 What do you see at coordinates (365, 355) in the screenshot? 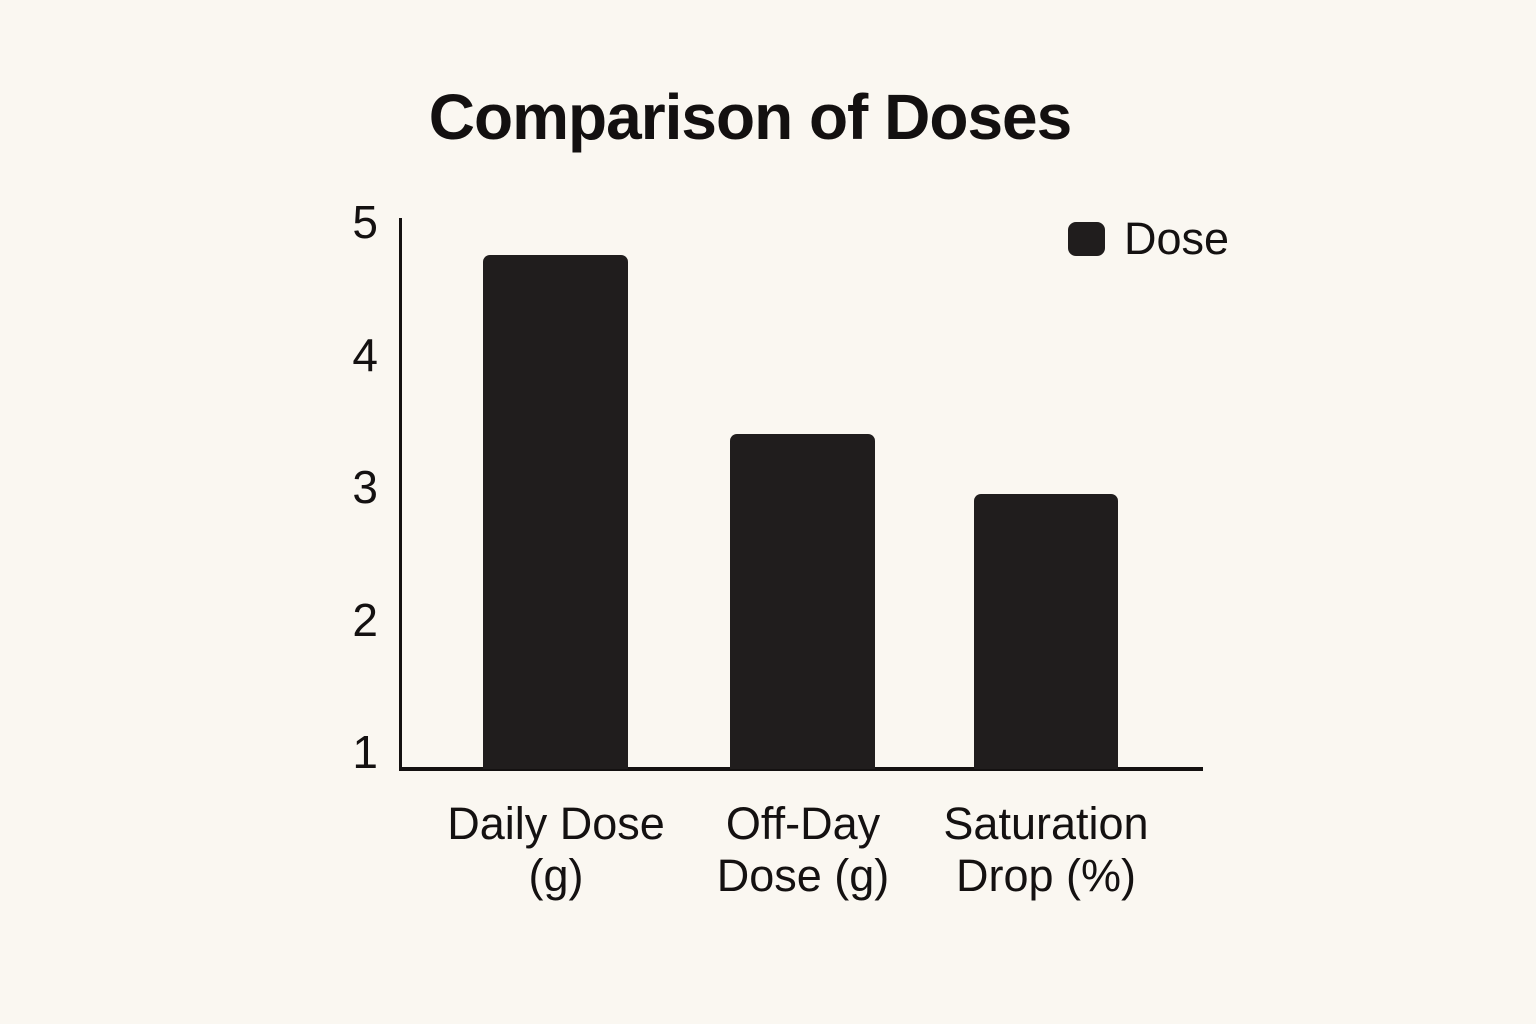
I see `y-tick-label: 4` at bounding box center [365, 355].